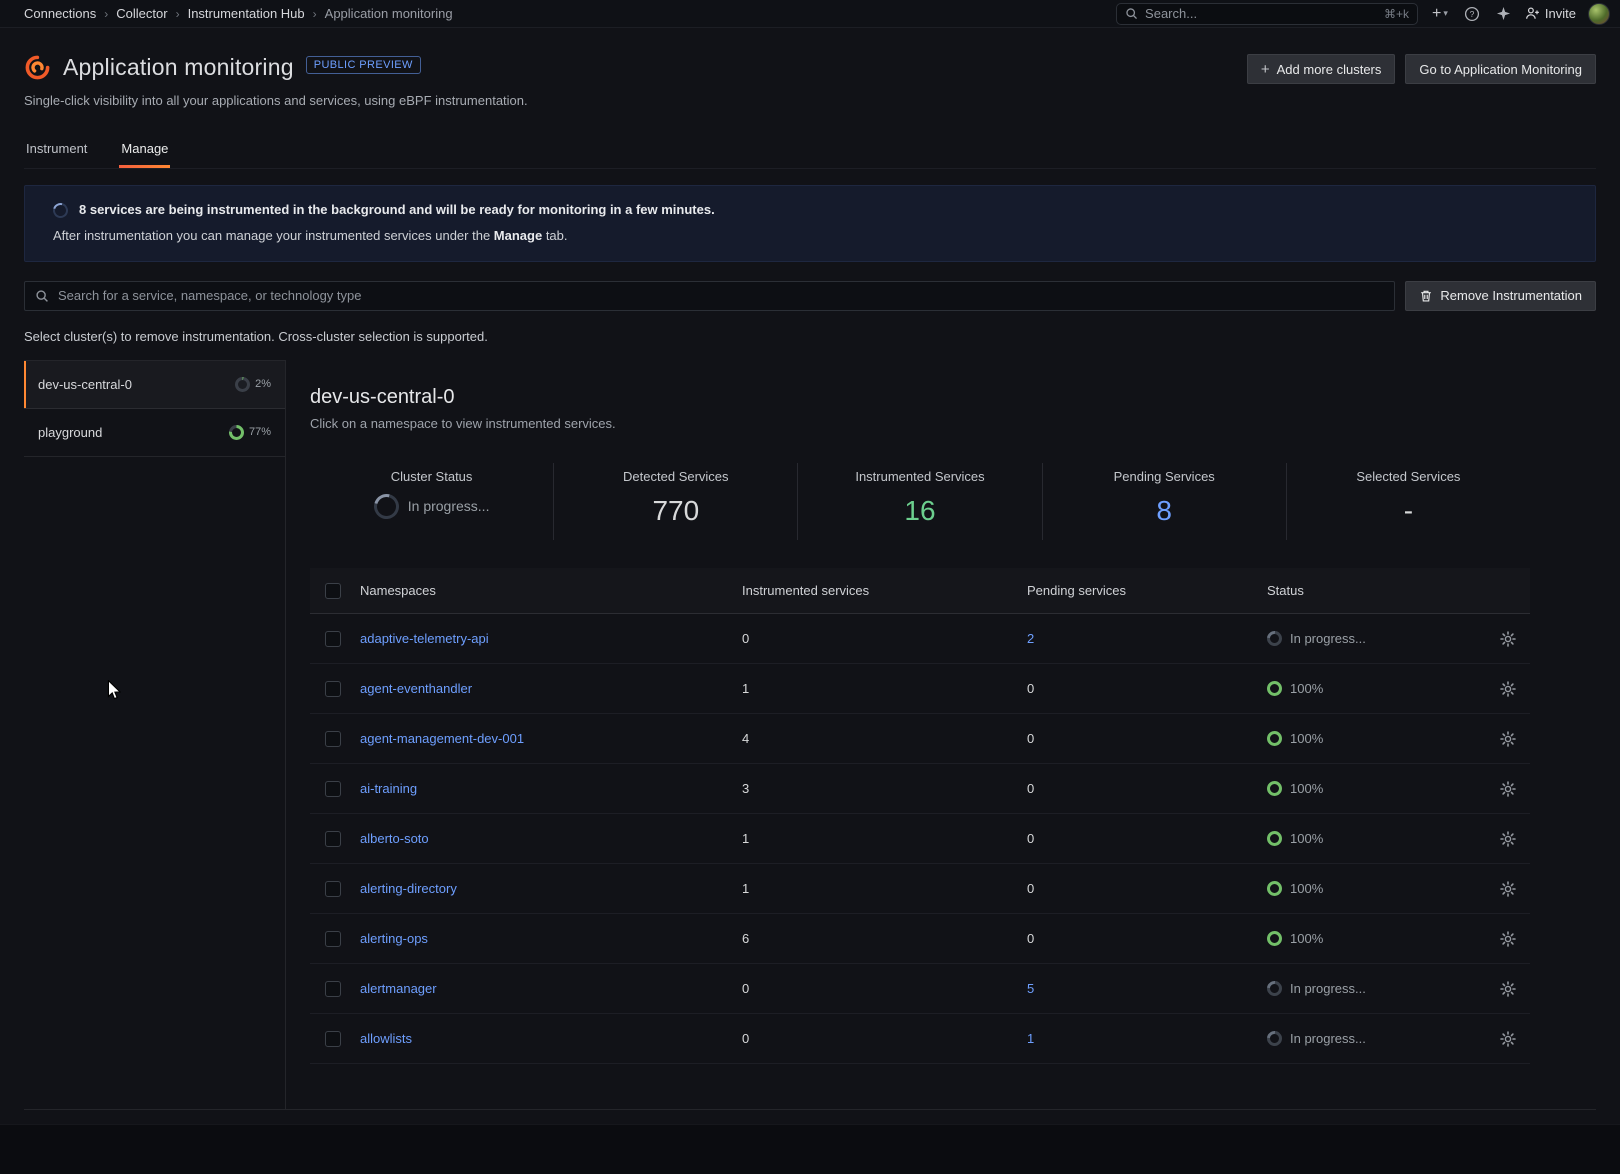 This screenshot has height=1174, width=1620. What do you see at coordinates (408, 889) in the screenshot?
I see `namespace-link: alerting-directory` at bounding box center [408, 889].